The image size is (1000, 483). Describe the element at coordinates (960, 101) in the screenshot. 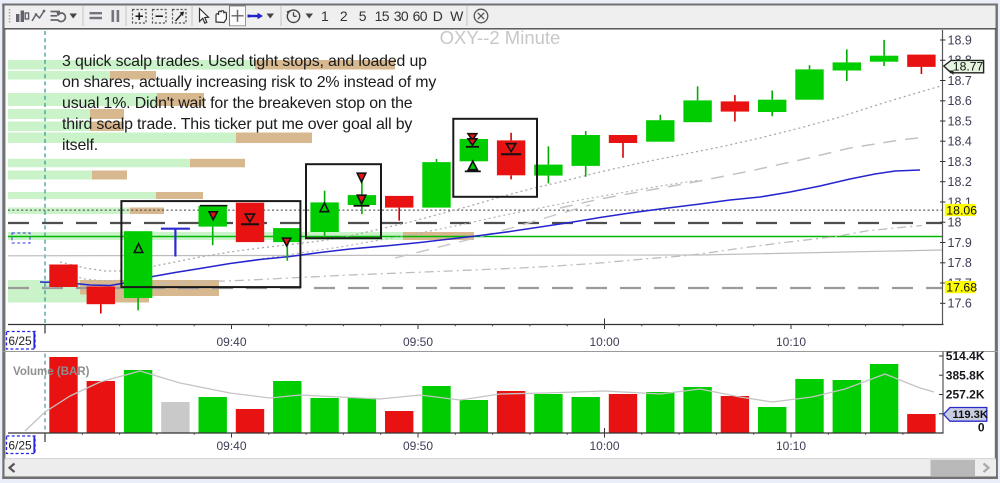

I see `svg-text: 18.6` at that location.